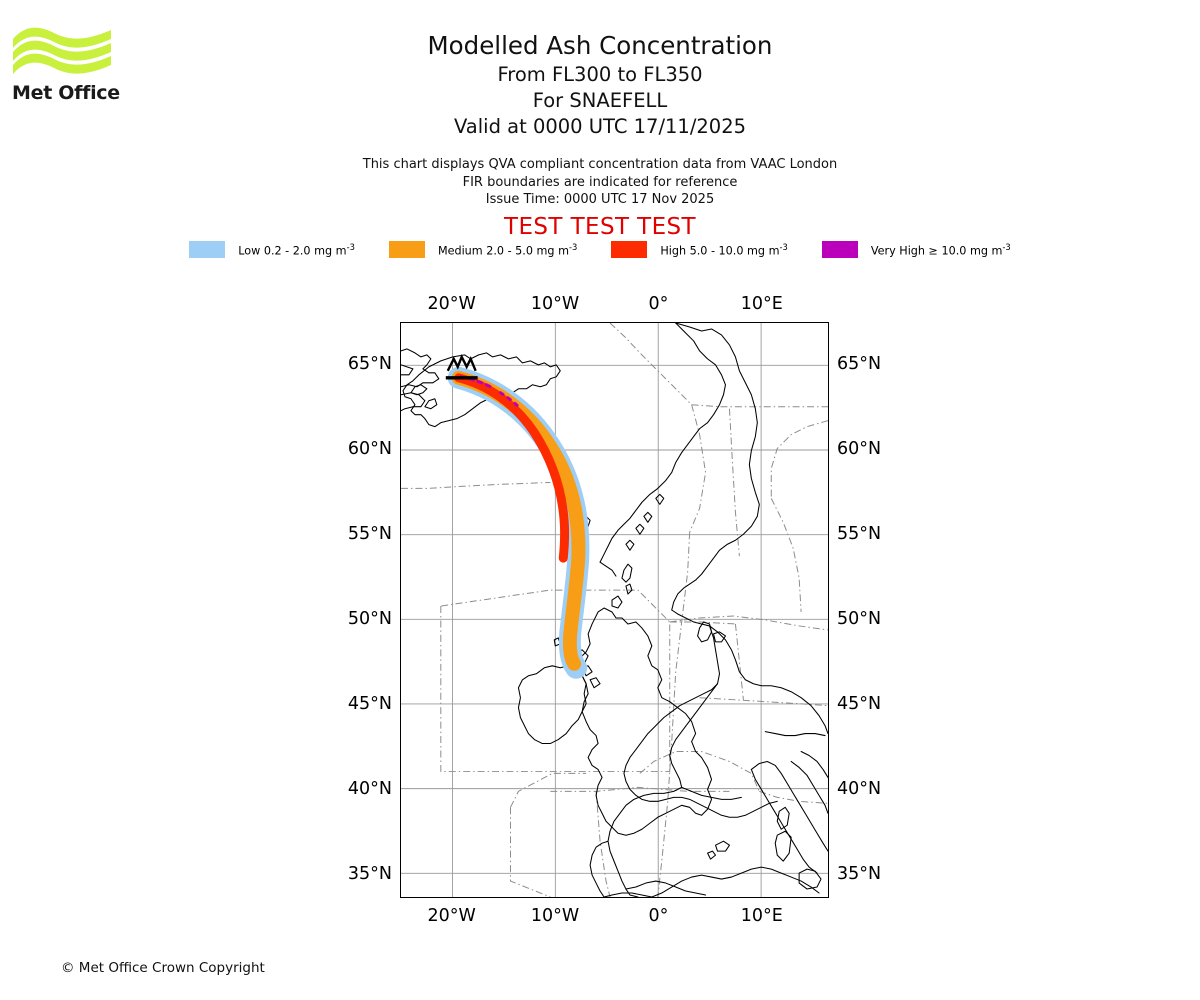 This screenshot has height=1000, width=1200. I want to click on legend-label-low: Low 0.2 - 2.0 mg m-3, so click(296, 249).